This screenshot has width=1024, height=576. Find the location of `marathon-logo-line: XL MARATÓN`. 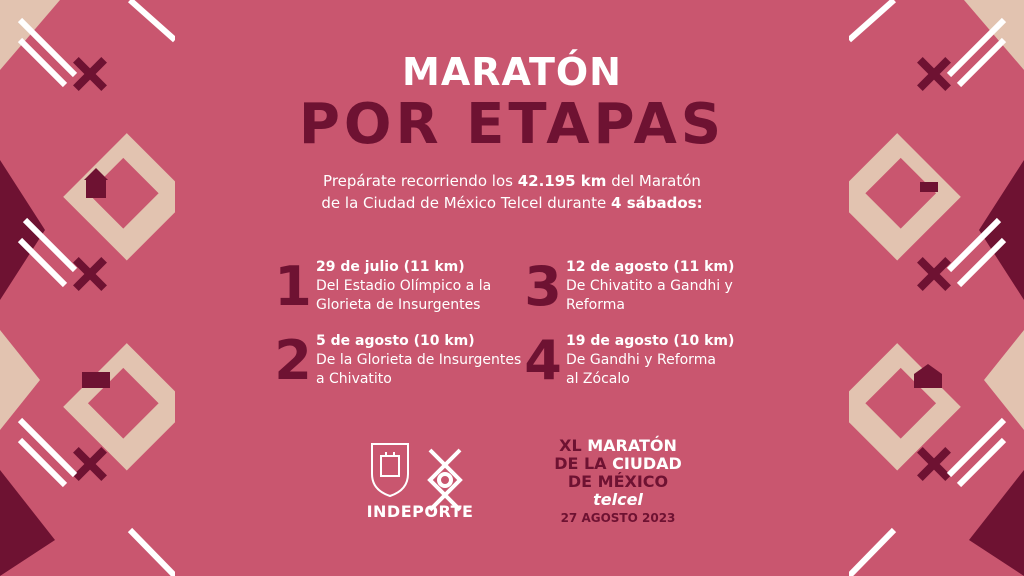

marathon-logo-line: XL MARATÓN is located at coordinates (618, 446).